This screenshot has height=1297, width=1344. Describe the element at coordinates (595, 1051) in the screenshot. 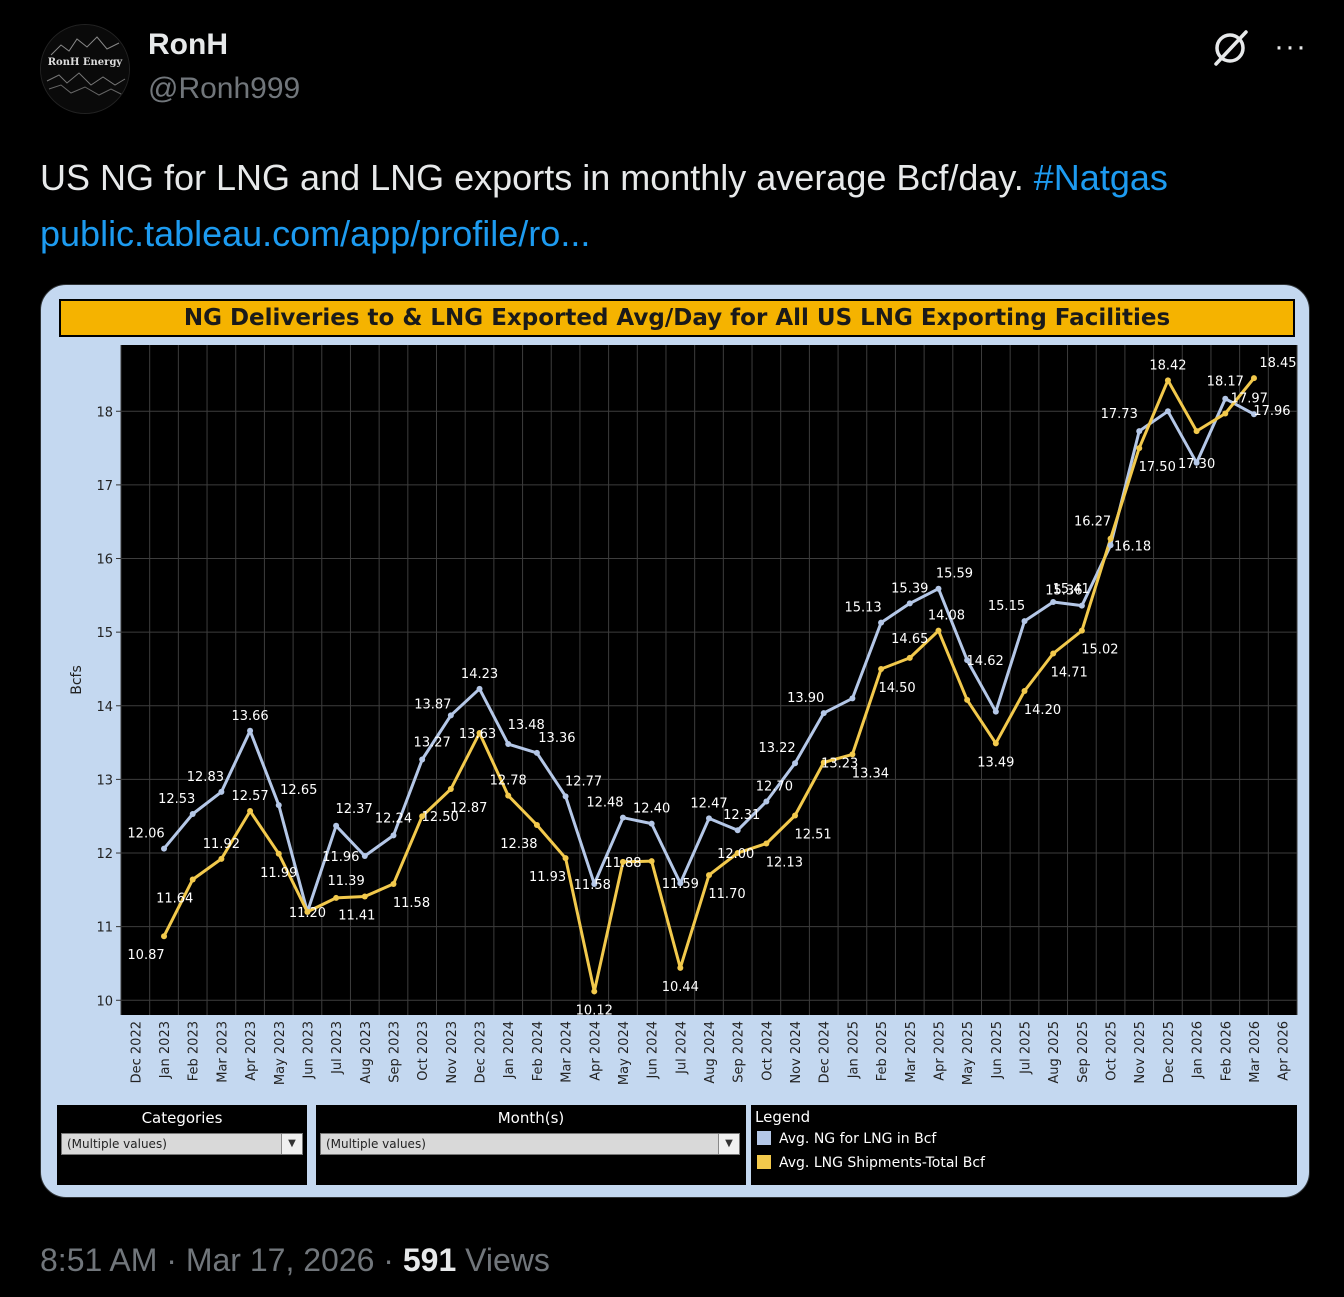

I see `x-tick-label: Apr 2024` at that location.